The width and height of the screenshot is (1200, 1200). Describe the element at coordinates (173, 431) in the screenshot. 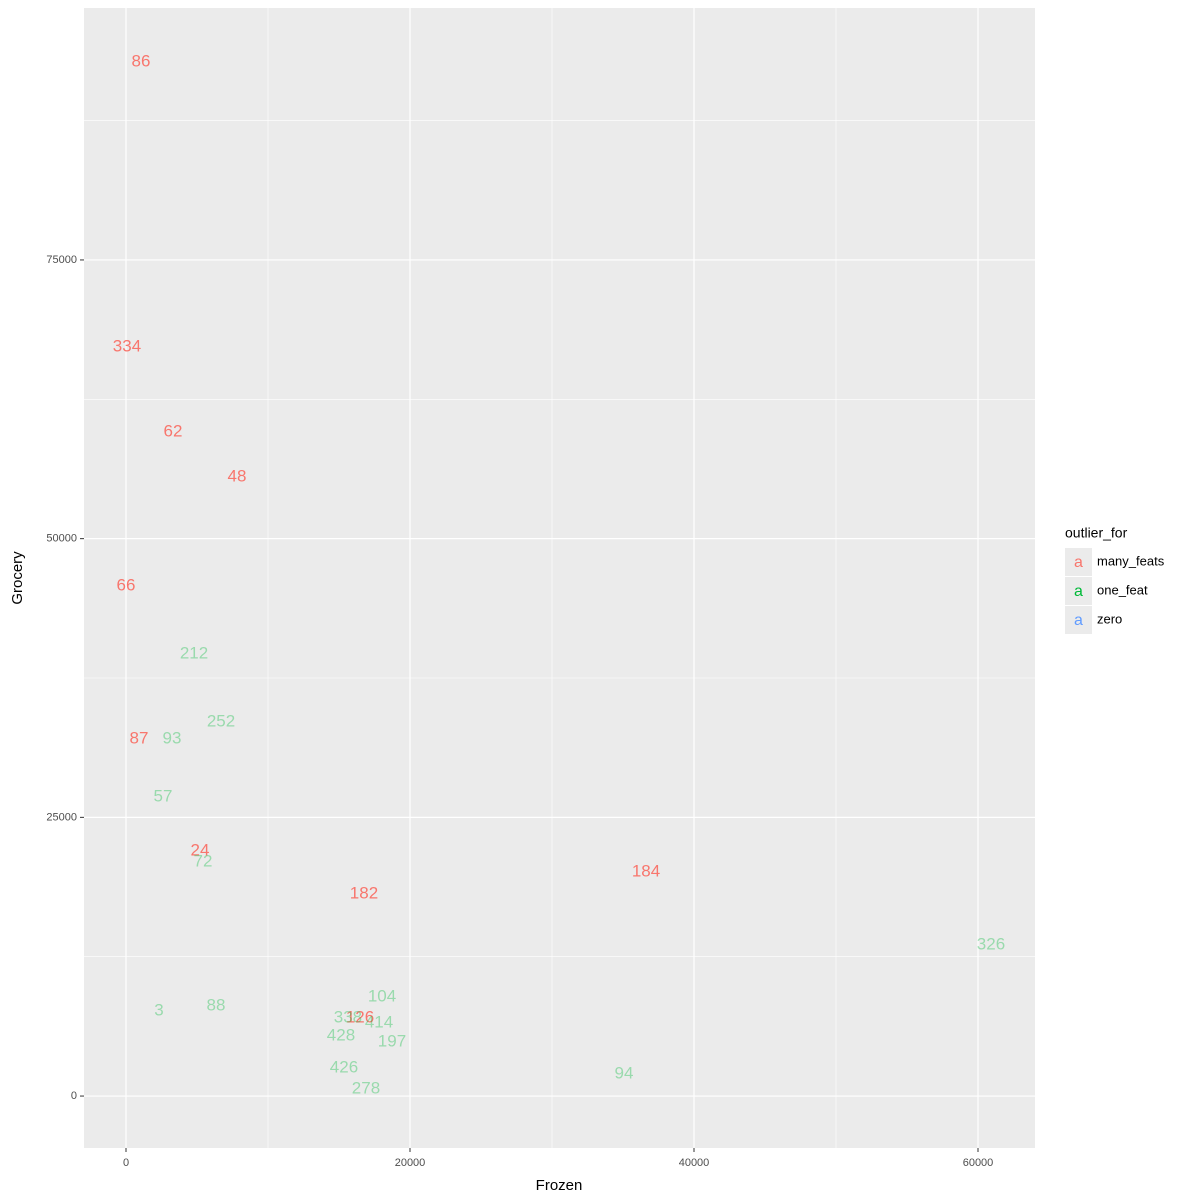

I see `point-label: 62` at that location.